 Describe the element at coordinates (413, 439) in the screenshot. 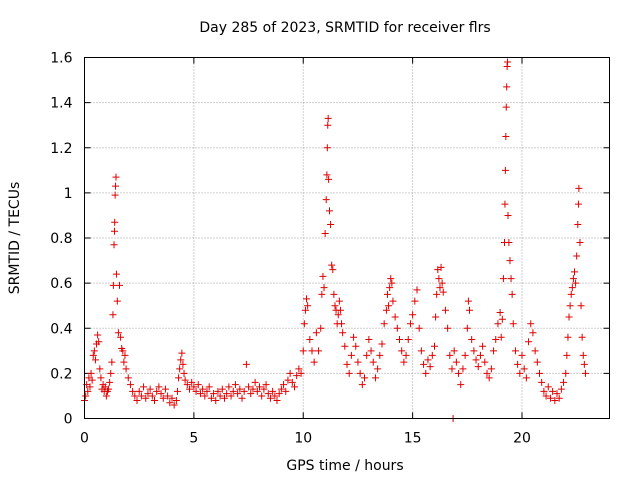

I see `x-tick-label: 15` at that location.